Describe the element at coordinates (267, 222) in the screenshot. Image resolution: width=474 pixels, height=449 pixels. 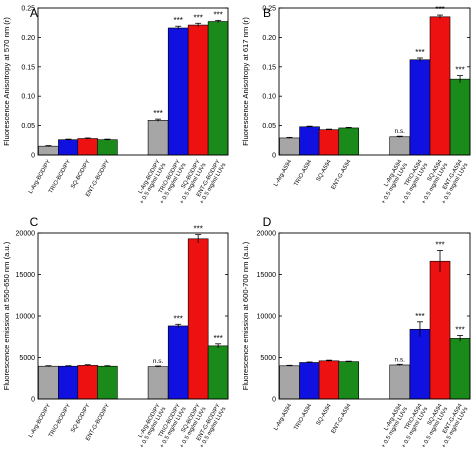
I see `panel-letter: D` at that location.